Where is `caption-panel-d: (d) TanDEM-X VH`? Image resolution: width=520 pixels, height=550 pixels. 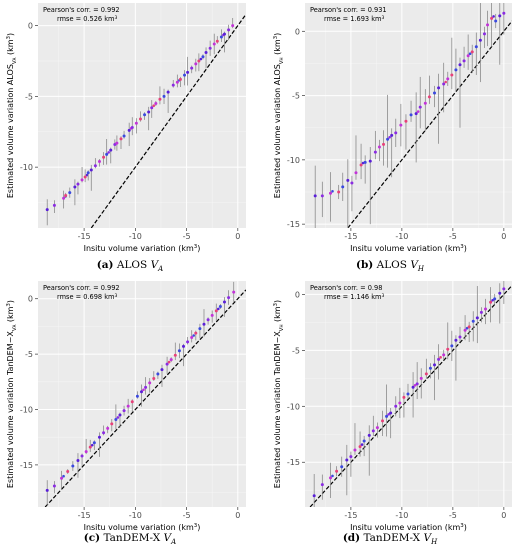 caption-panel-d: (d) TanDEM-X VH is located at coordinates (390, 539).